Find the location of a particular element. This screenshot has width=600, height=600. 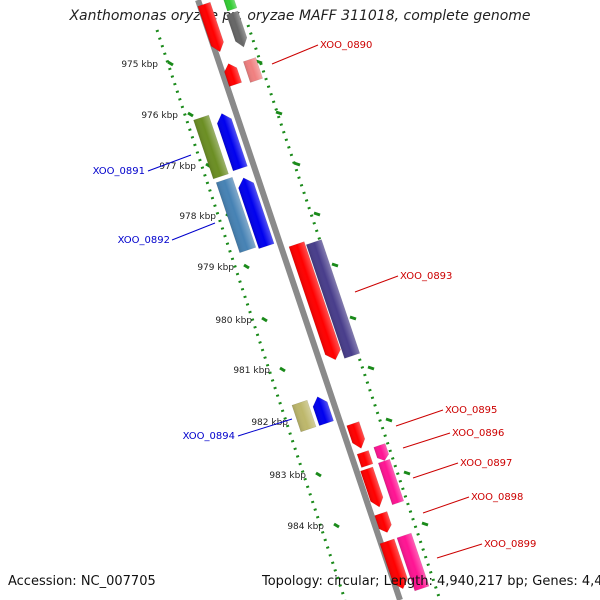

gene-label-link: XOO_0897 is located at coordinates (486, 463).